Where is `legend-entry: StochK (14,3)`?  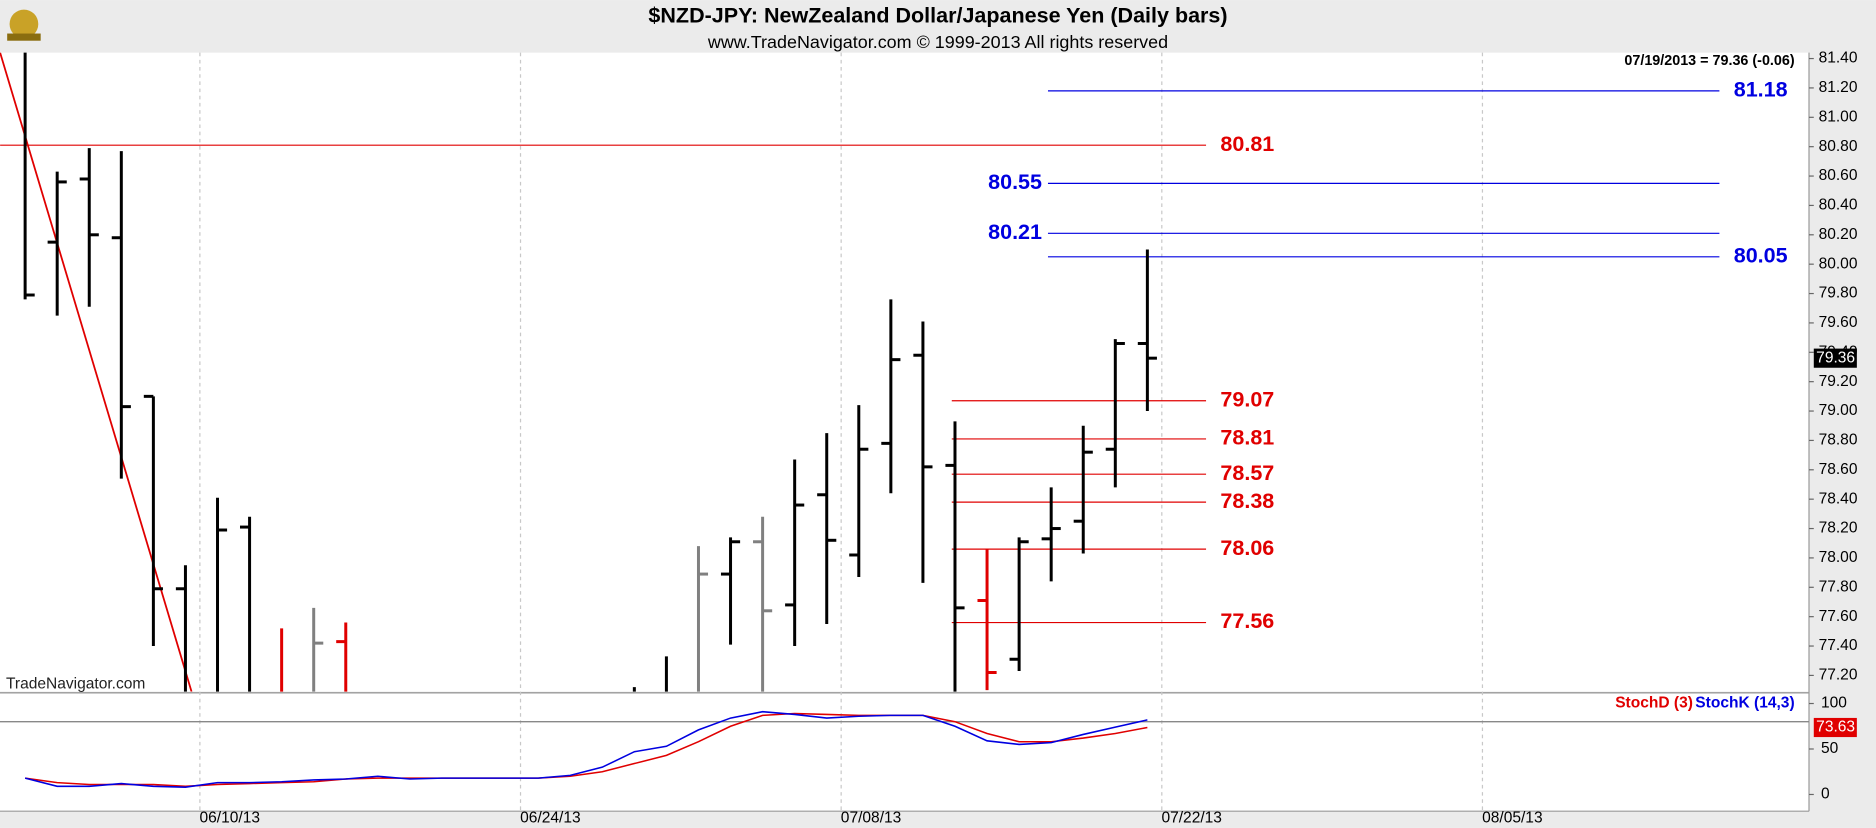 legend-entry: StochK (14,3) is located at coordinates (1744, 703).